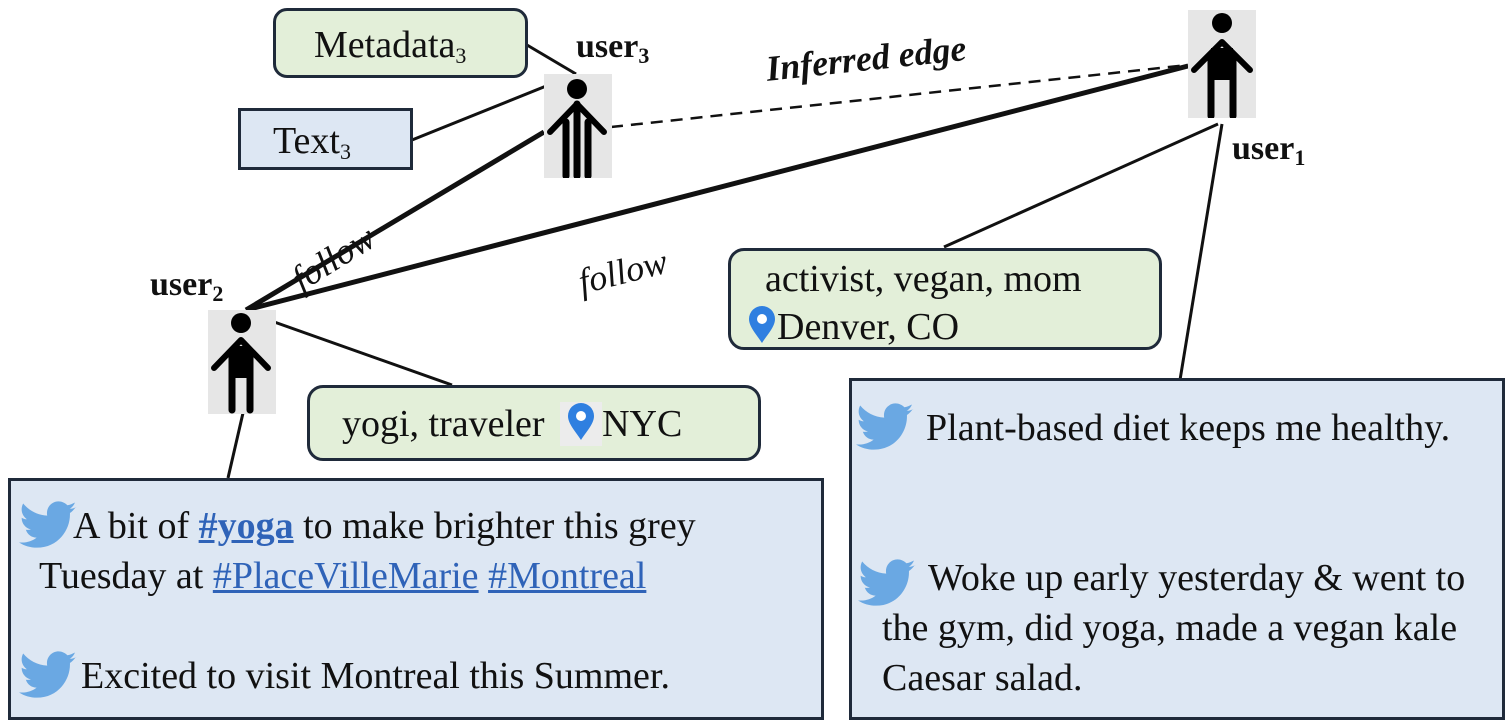 This screenshot has height=724, width=1510. What do you see at coordinates (551, 59) in the screenshot?
I see `edge-metadata3-user3` at bounding box center [551, 59].